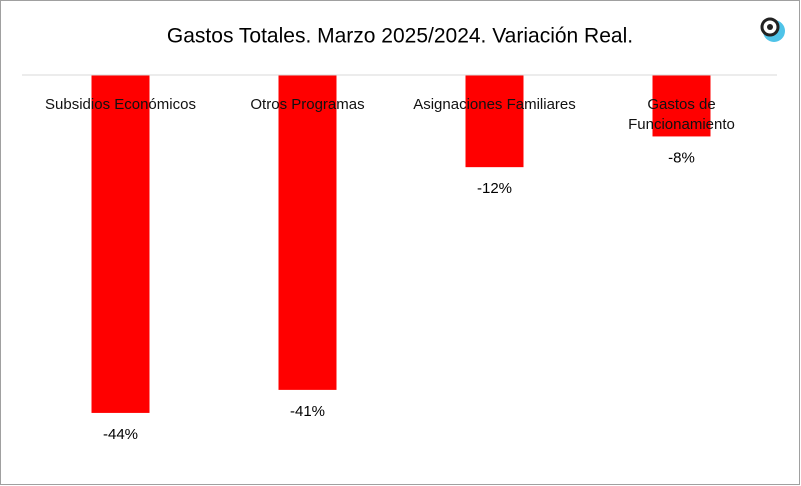  What do you see at coordinates (681, 157) in the screenshot?
I see `value-label: -8%` at bounding box center [681, 157].